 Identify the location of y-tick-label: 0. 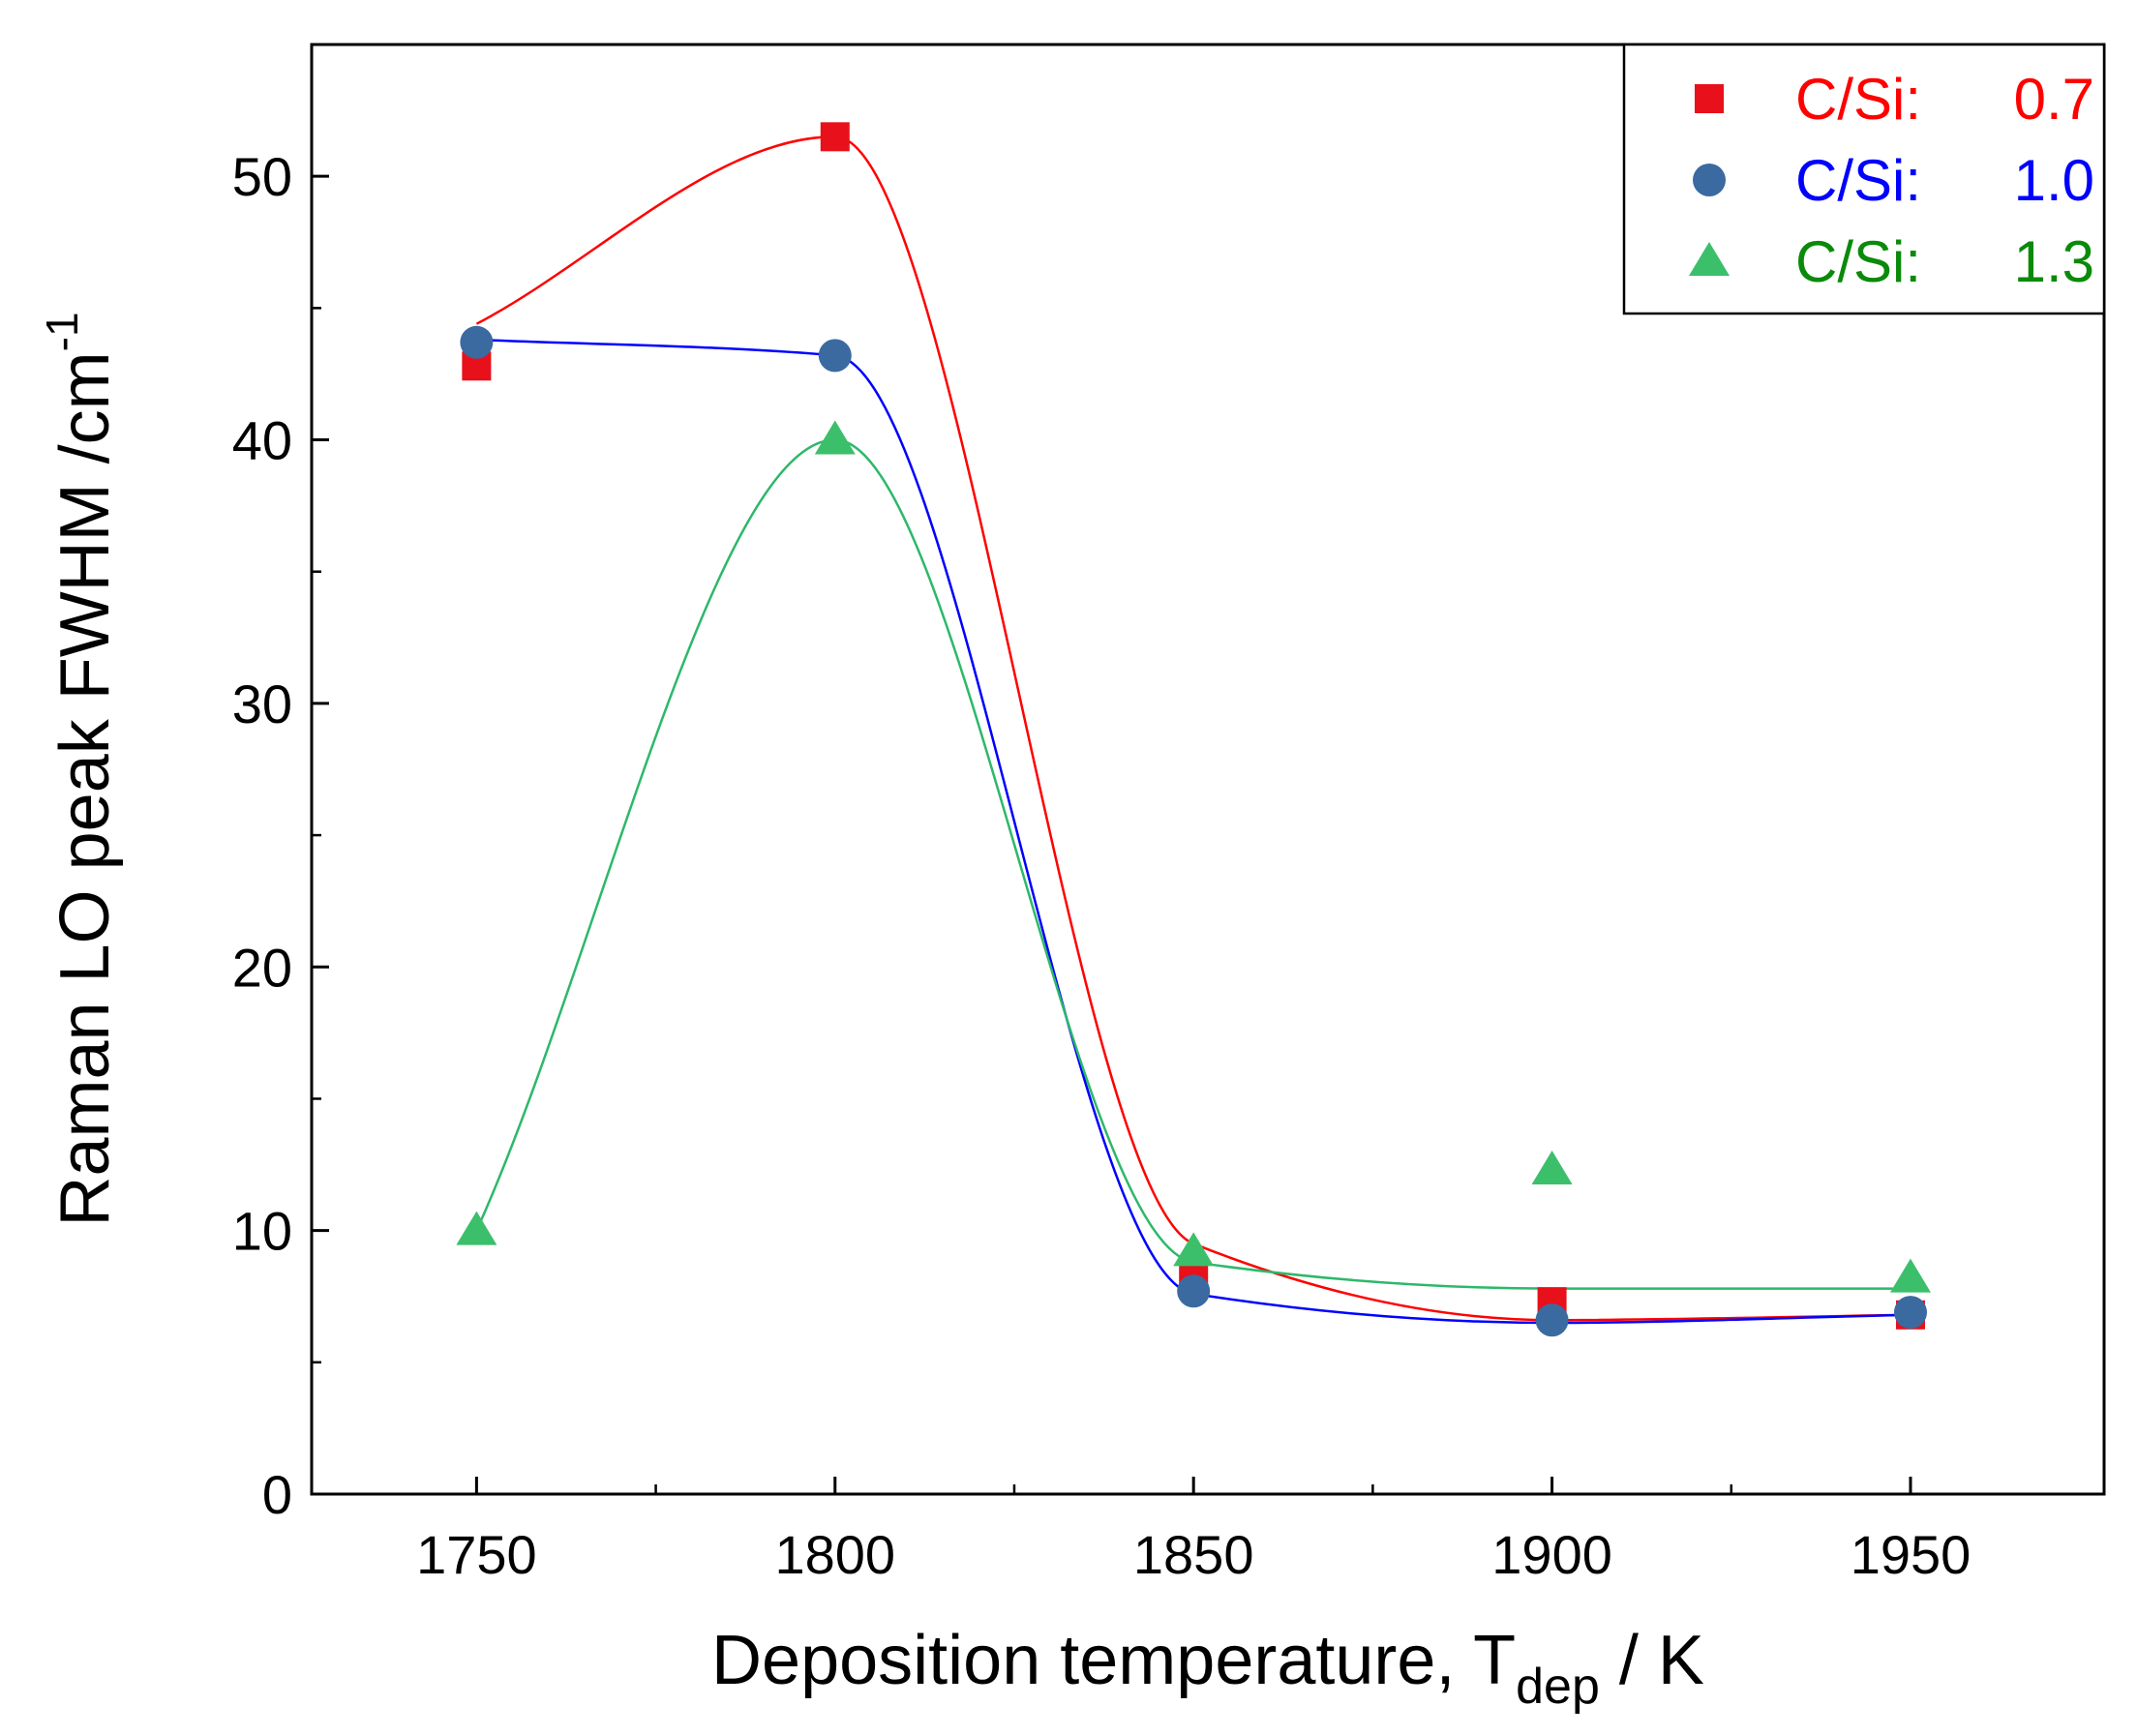
(277, 1494).